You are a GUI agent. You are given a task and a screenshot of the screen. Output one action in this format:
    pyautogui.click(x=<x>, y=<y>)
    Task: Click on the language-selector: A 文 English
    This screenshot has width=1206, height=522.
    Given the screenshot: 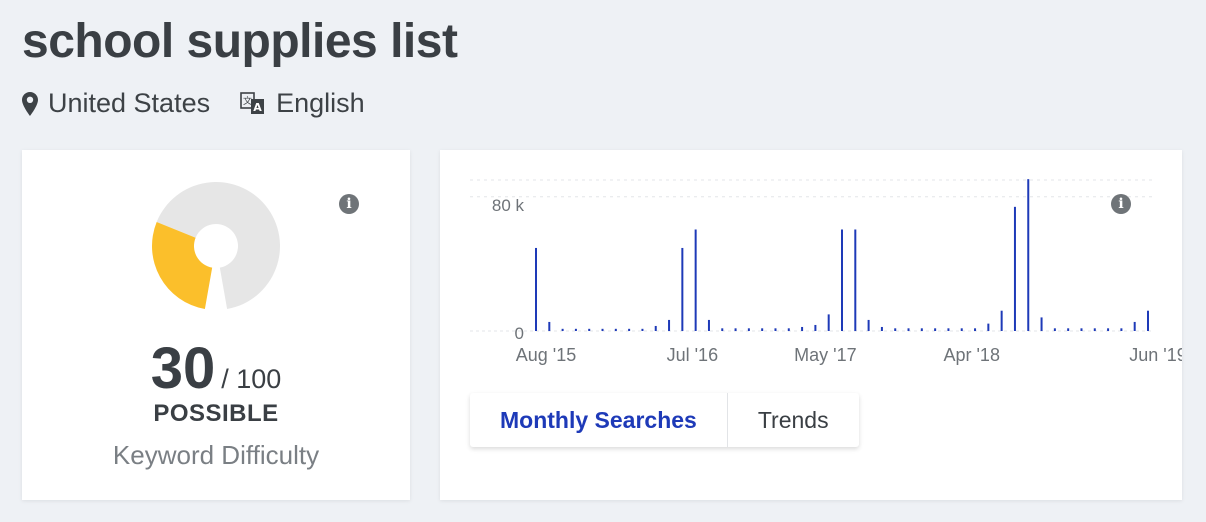 What is the action you would take?
    pyautogui.click(x=302, y=103)
    